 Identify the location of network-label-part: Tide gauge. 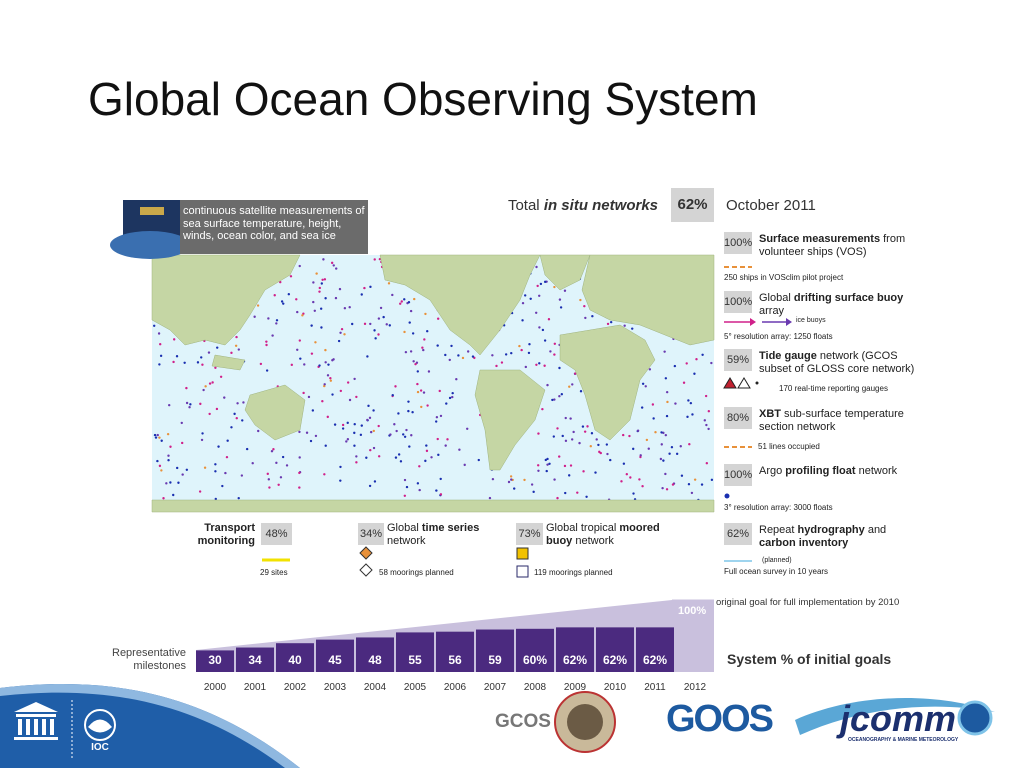
(788, 356).